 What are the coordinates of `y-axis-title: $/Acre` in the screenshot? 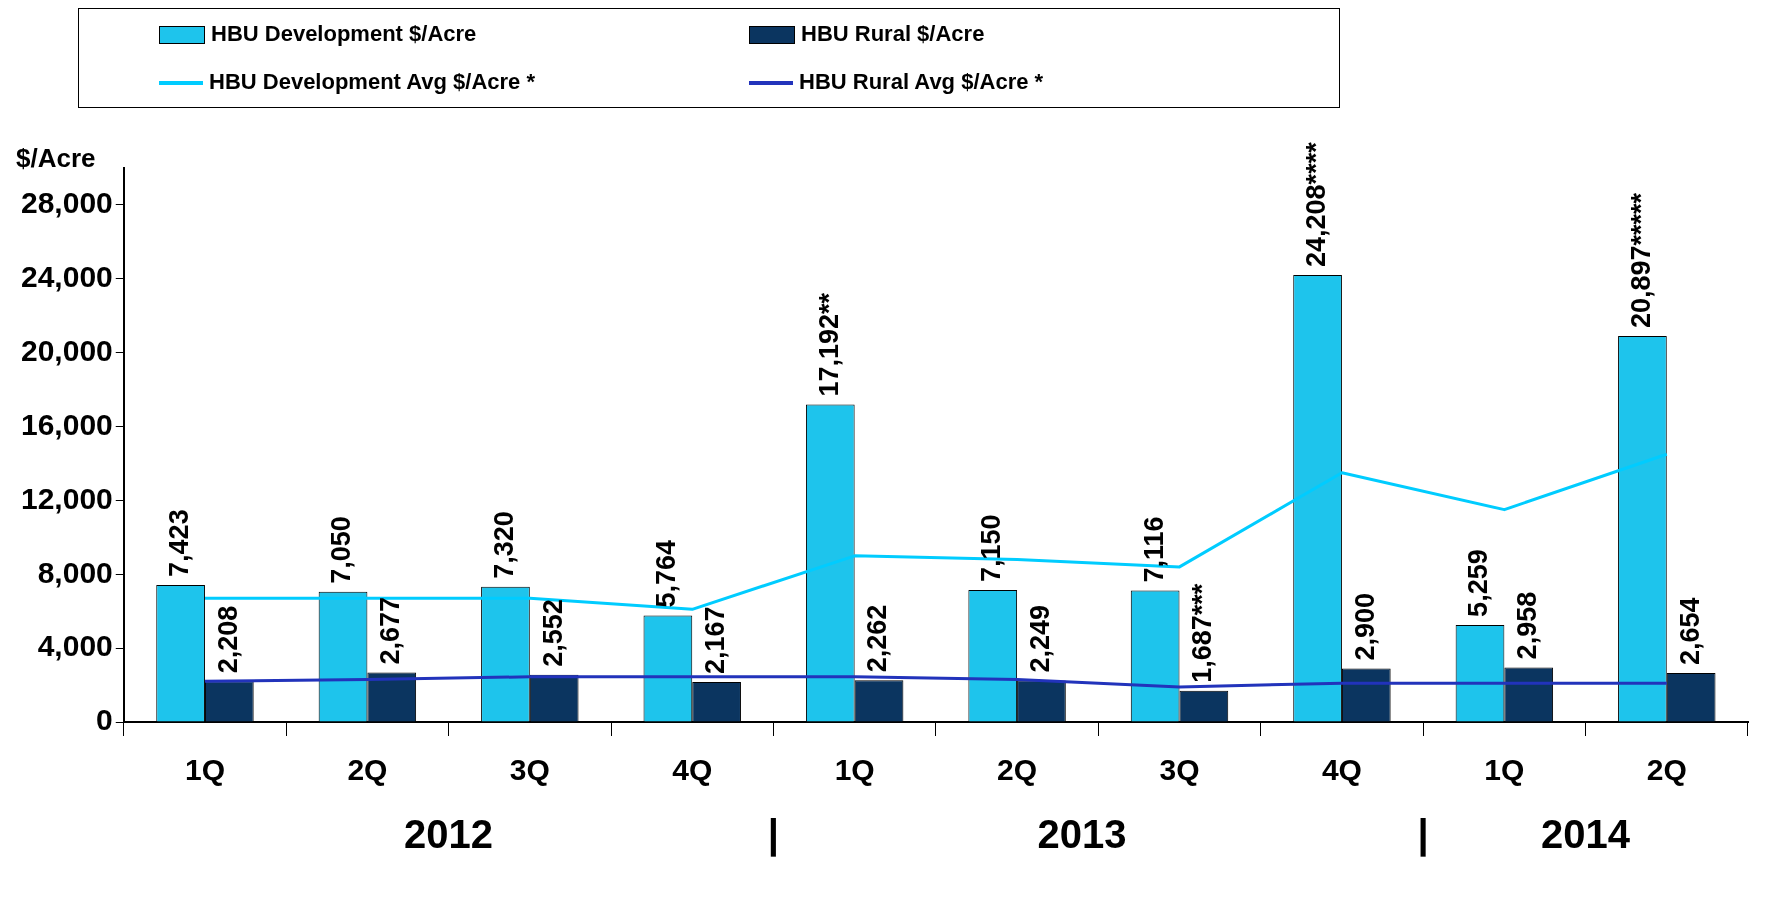 It's located at (56, 158).